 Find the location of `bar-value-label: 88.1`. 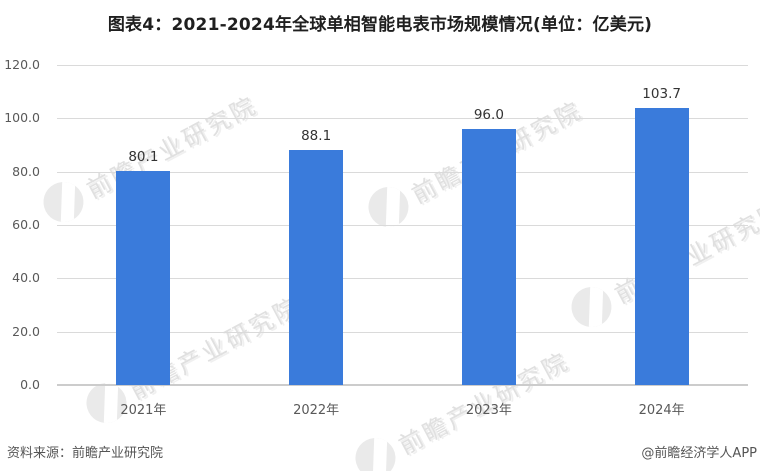

bar-value-label: 88.1 is located at coordinates (316, 136).